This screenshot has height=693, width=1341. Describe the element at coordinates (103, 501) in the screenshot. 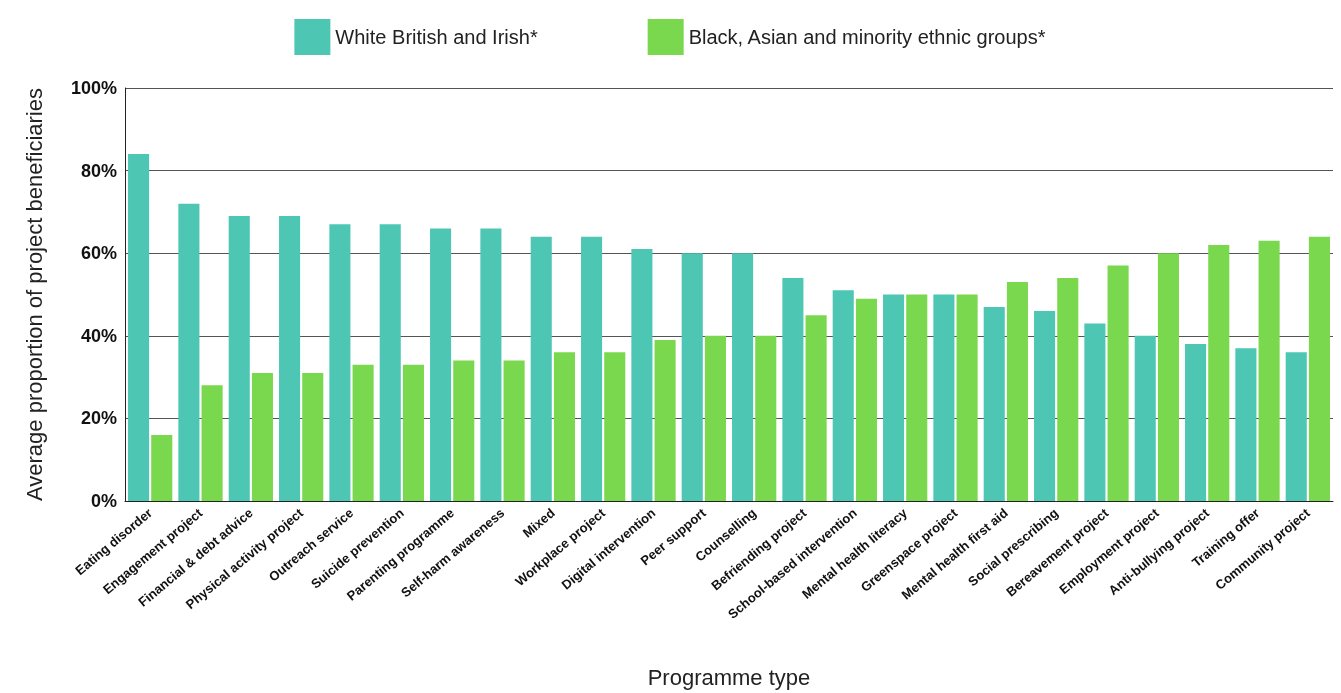

I see `y-tick-label: 0%` at that location.